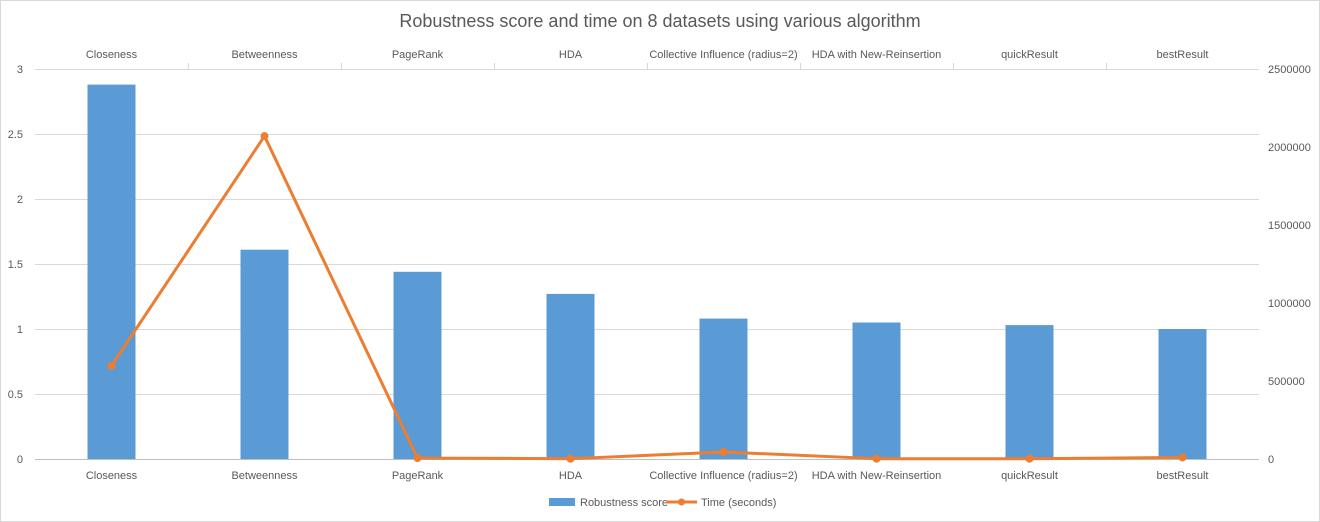 The height and width of the screenshot is (522, 1320). What do you see at coordinates (264, 476) in the screenshot?
I see `bottom-category-label: Betweenness` at bounding box center [264, 476].